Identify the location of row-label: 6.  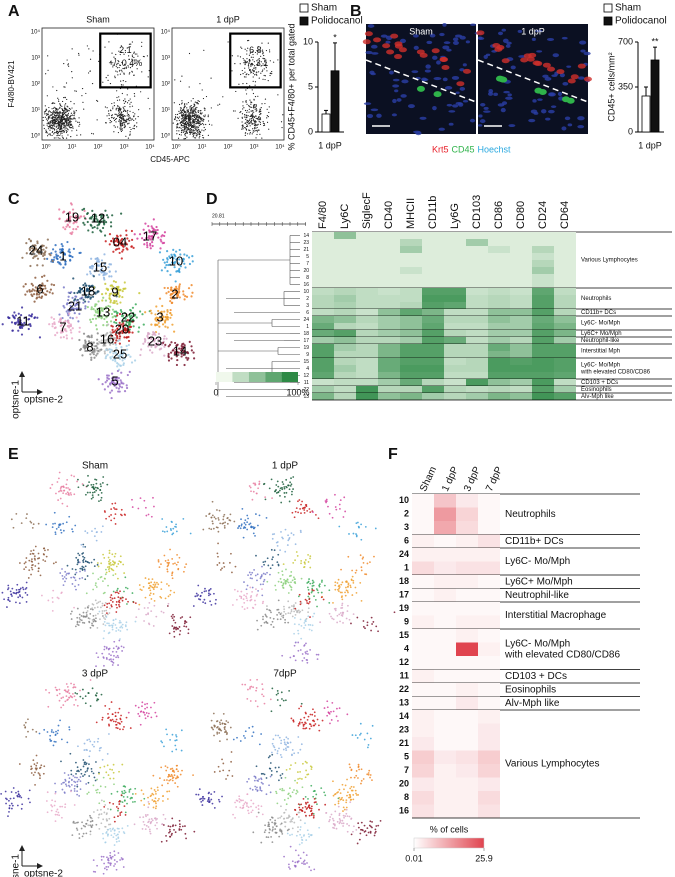
(307, 313).